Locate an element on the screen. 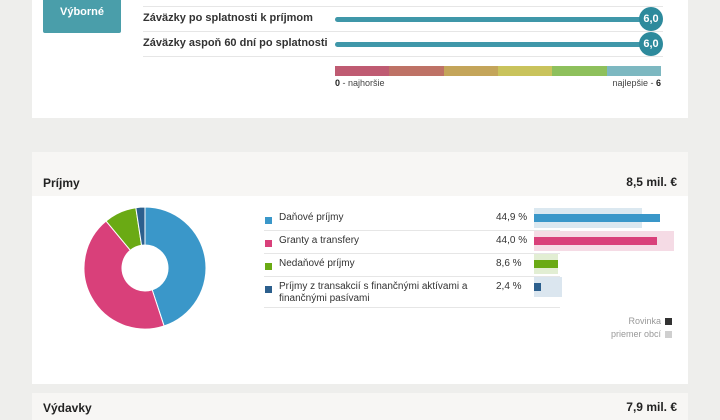  rating-row: Záväzky po splatnosti k príjmom 6,0 is located at coordinates (403, 18).